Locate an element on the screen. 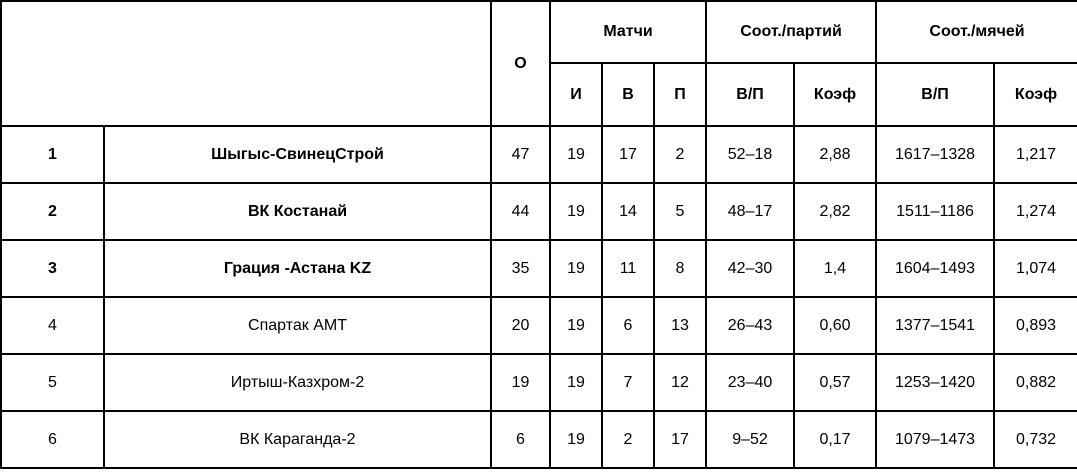 This screenshot has width=1077, height=474. header-set-ratio: В/П is located at coordinates (750, 94).